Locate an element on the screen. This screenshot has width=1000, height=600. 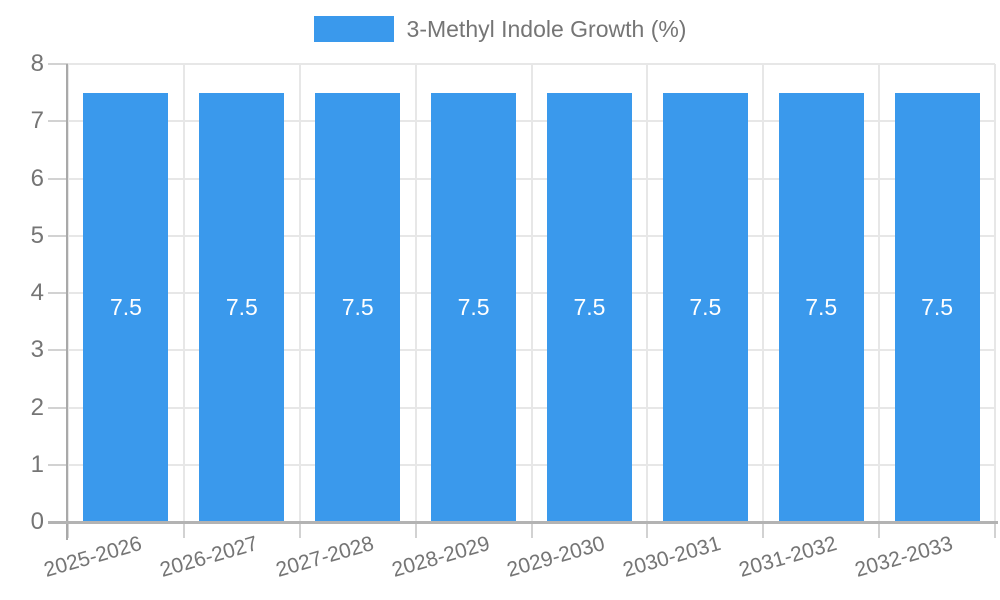
y-axis-label: 8 is located at coordinates (37, 63).